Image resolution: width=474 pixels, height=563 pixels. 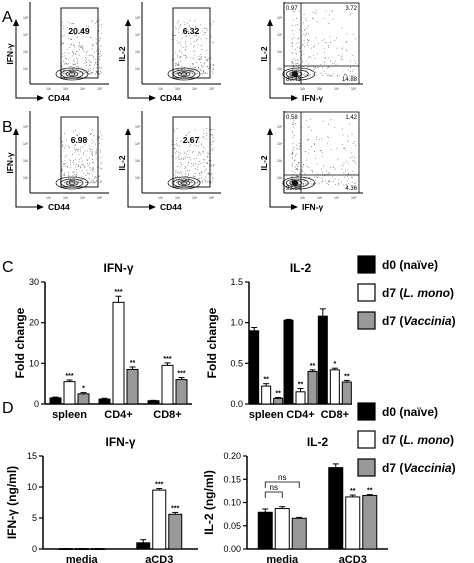 What do you see at coordinates (72, 74) in the screenshot?
I see `contour-ring` at bounding box center [72, 74].